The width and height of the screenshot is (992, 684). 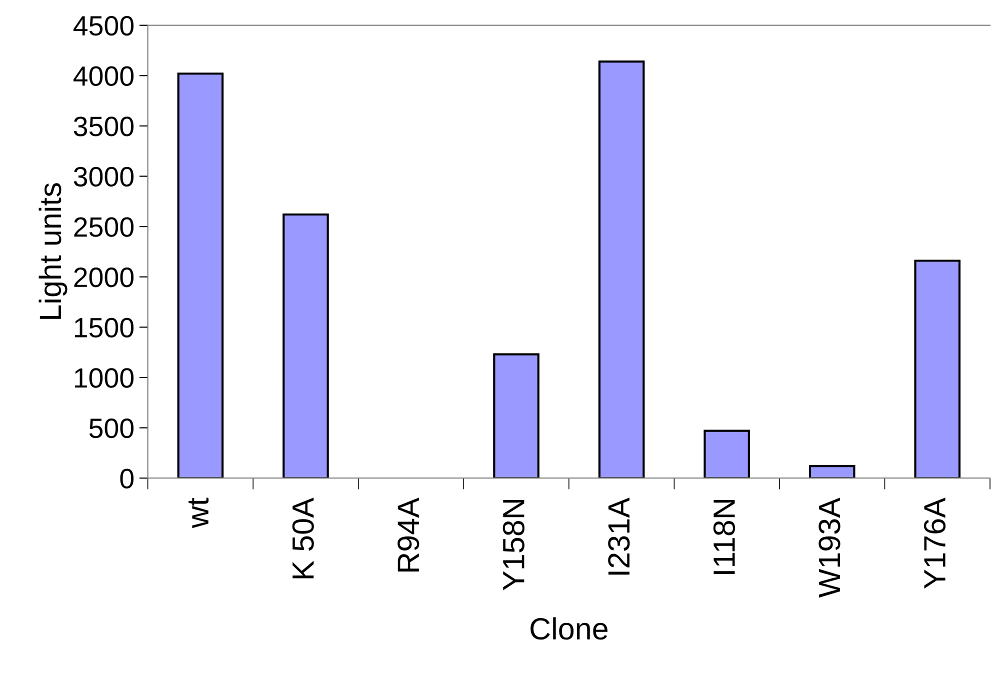 What do you see at coordinates (935, 543) in the screenshot?
I see `x-tick-label: Y176A` at bounding box center [935, 543].